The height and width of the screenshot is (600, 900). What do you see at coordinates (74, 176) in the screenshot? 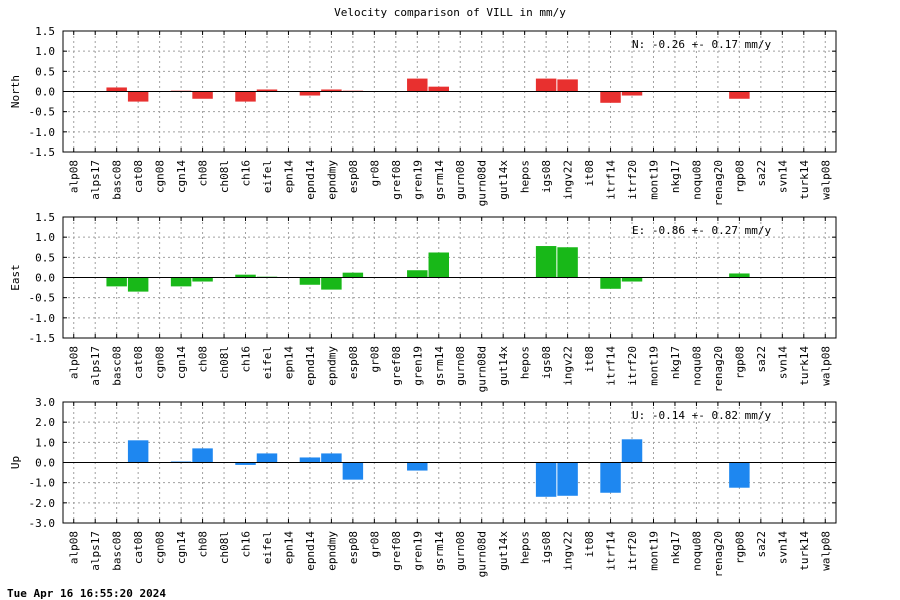
I see `x-tick-label: alp08` at bounding box center [74, 176].